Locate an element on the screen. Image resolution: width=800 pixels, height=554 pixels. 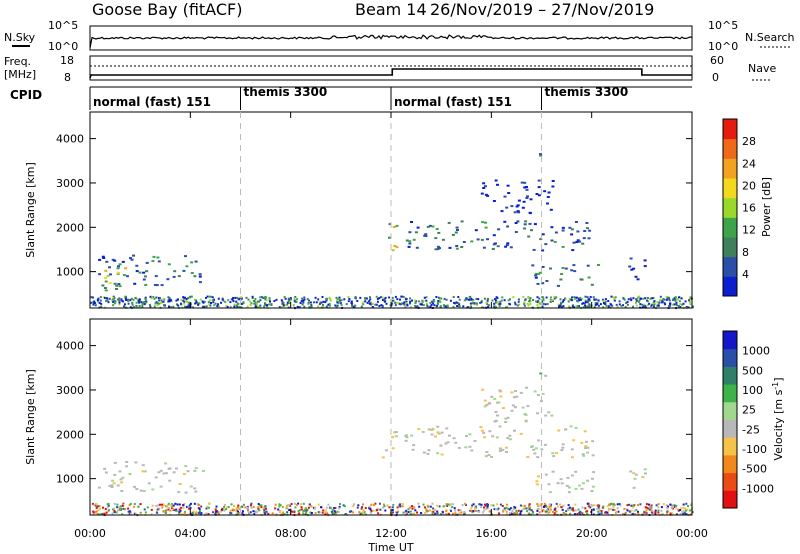
y-tick-label: 1000 is located at coordinates (70, 479).